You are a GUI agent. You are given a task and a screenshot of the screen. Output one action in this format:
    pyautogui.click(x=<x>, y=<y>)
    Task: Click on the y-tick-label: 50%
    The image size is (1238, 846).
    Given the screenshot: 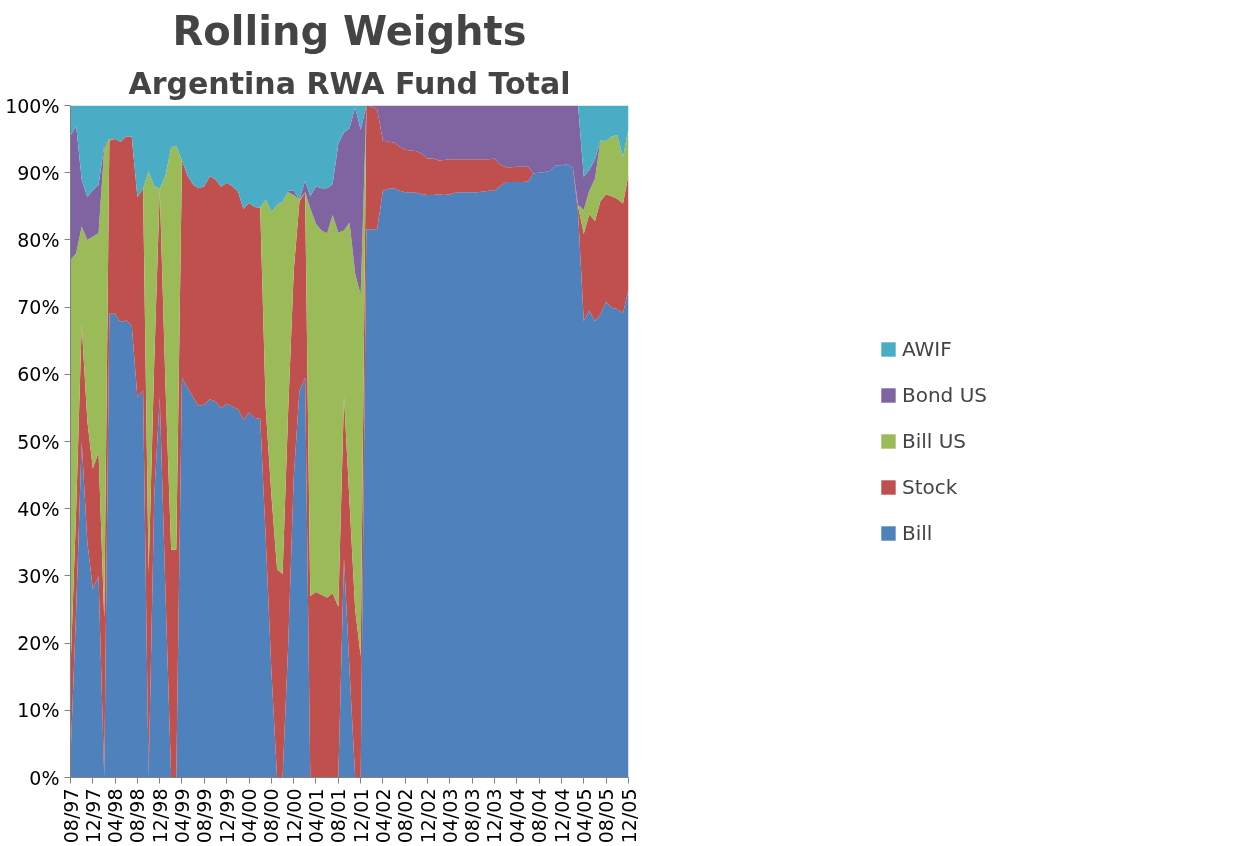 What is the action you would take?
    pyautogui.click(x=38, y=441)
    